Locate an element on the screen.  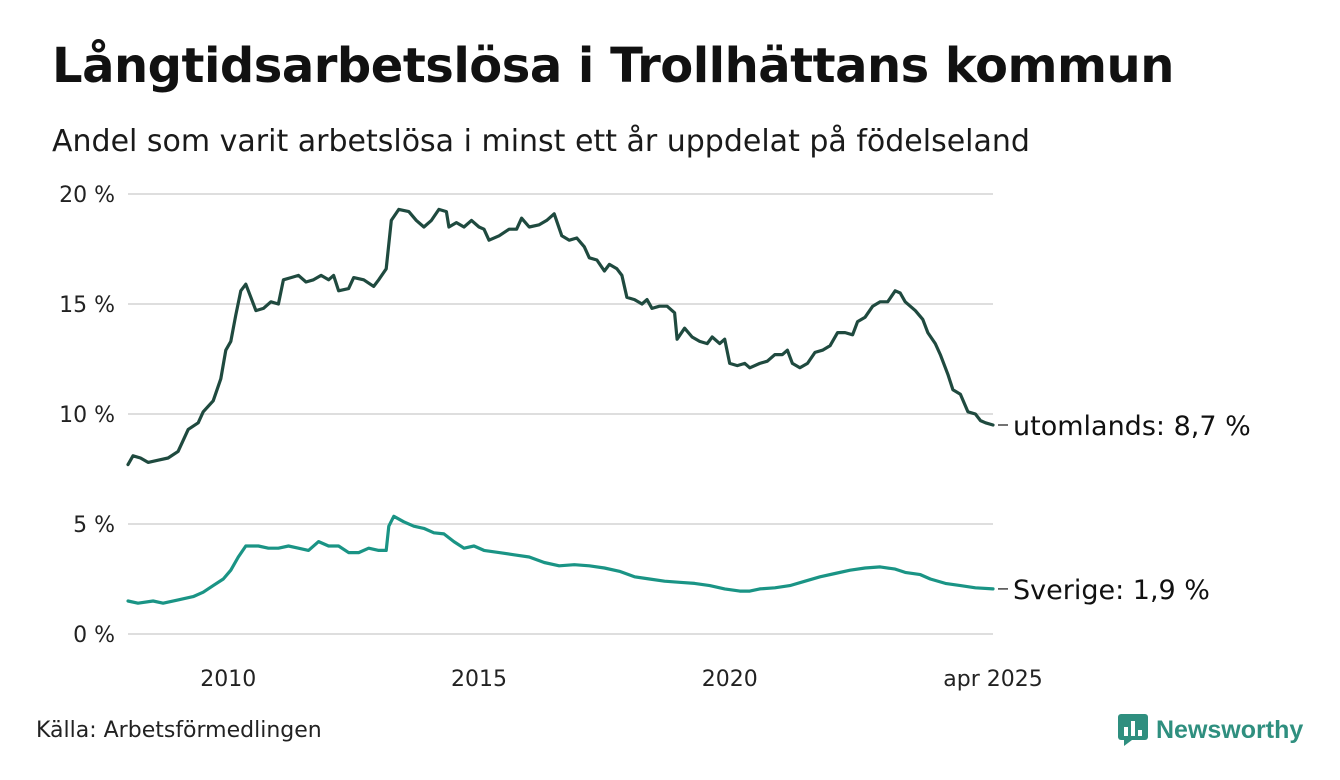
brand: Newsworthy is located at coordinates (1210, 730).